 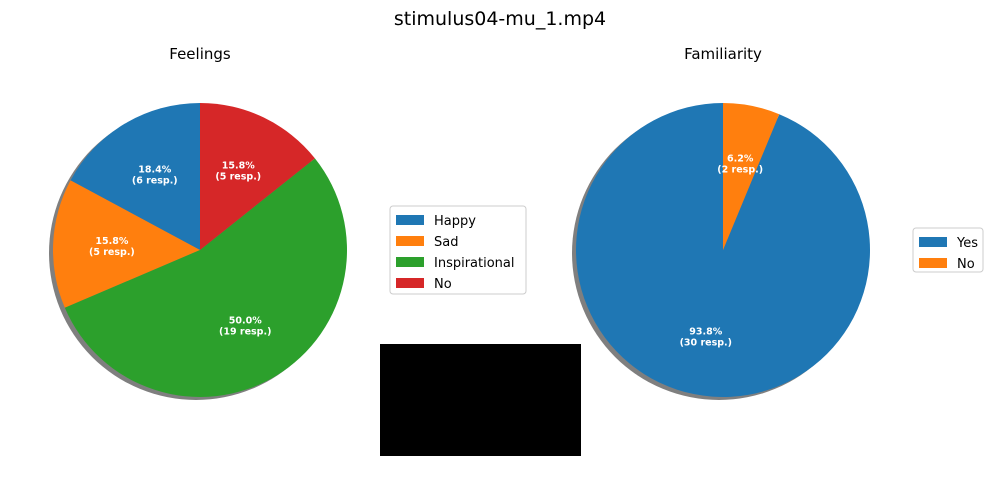 What do you see at coordinates (238, 172) in the screenshot?
I see `feelings-slice-label-no: 15.8% (5 resp.)` at bounding box center [238, 172].